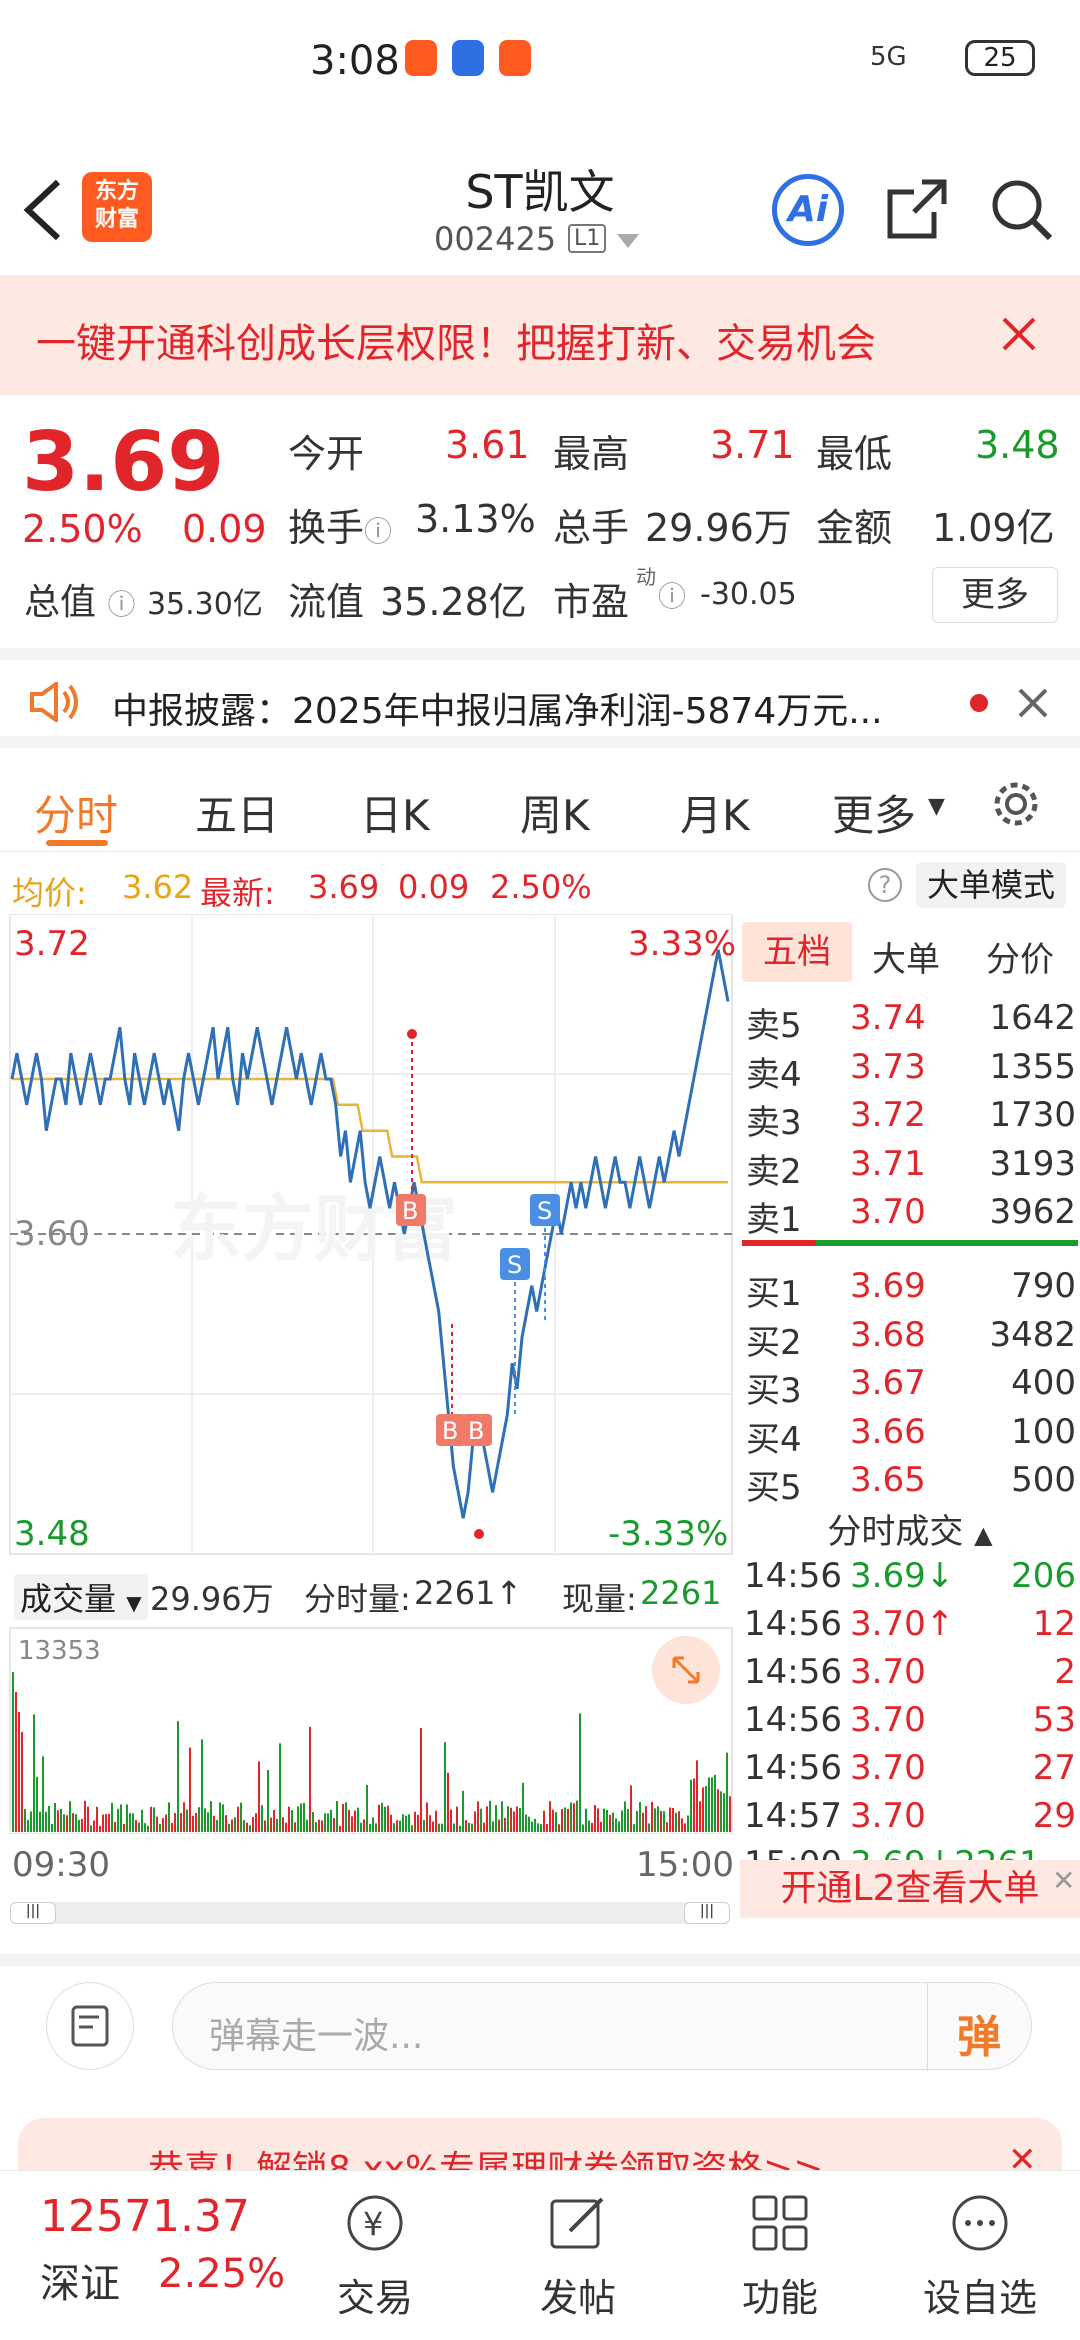 This screenshot has height=2340, width=1080. Describe the element at coordinates (411, 1210) in the screenshot. I see `buy-marker` at that location.